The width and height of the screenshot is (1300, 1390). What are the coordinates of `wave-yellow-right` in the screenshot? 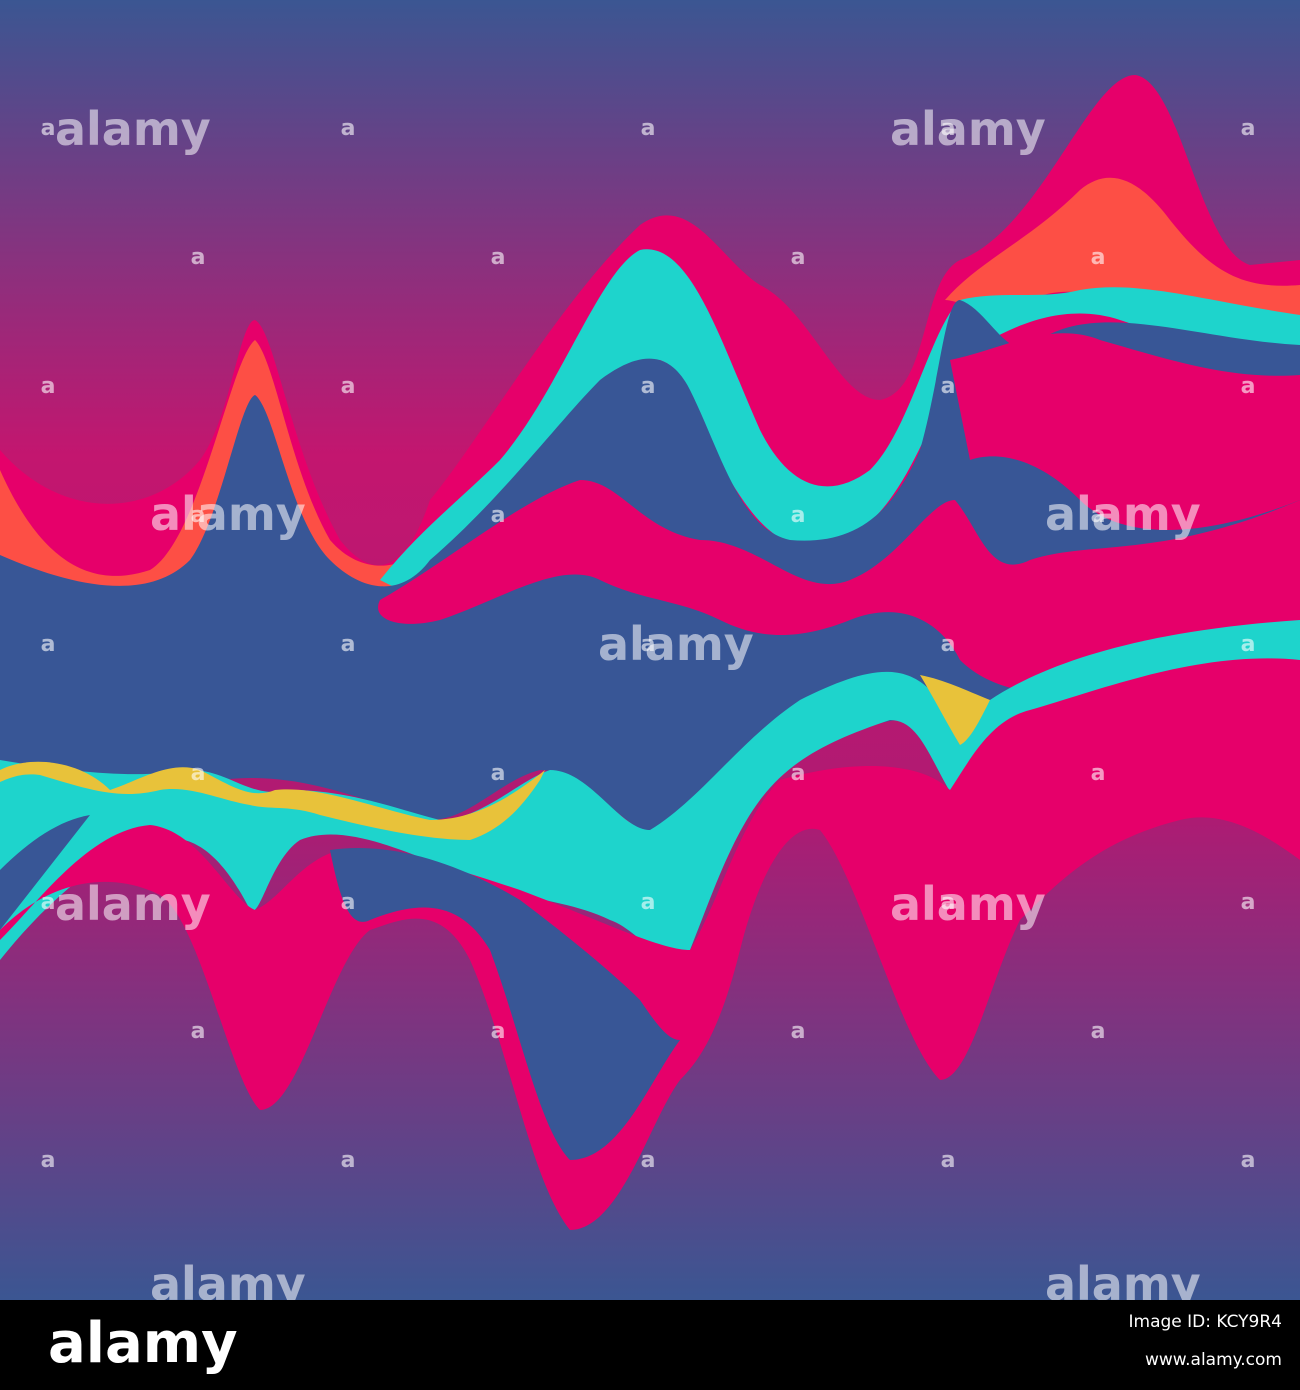 It's located at (955, 710).